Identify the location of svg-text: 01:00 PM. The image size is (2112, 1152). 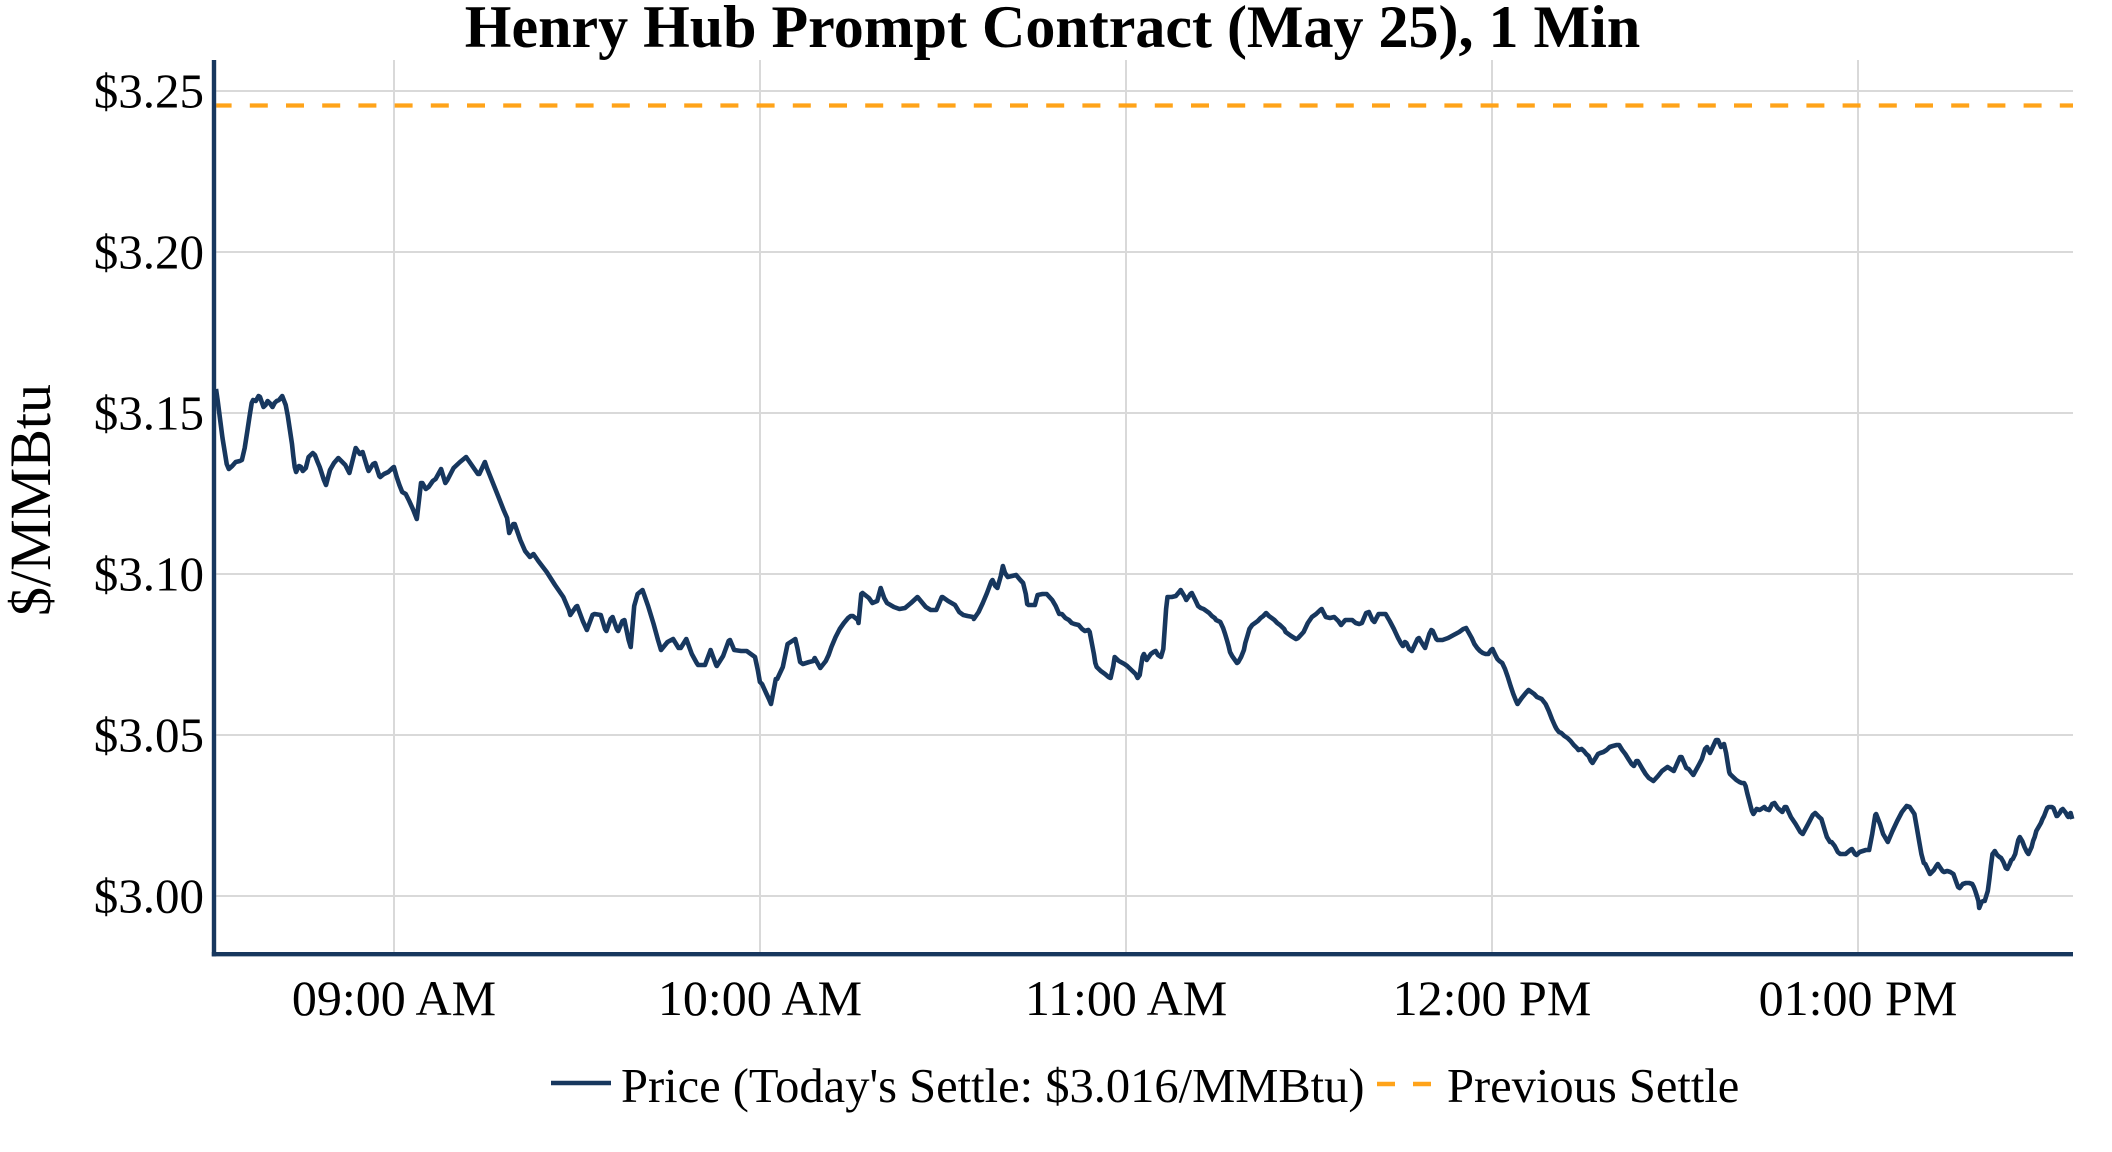
(1858, 998).